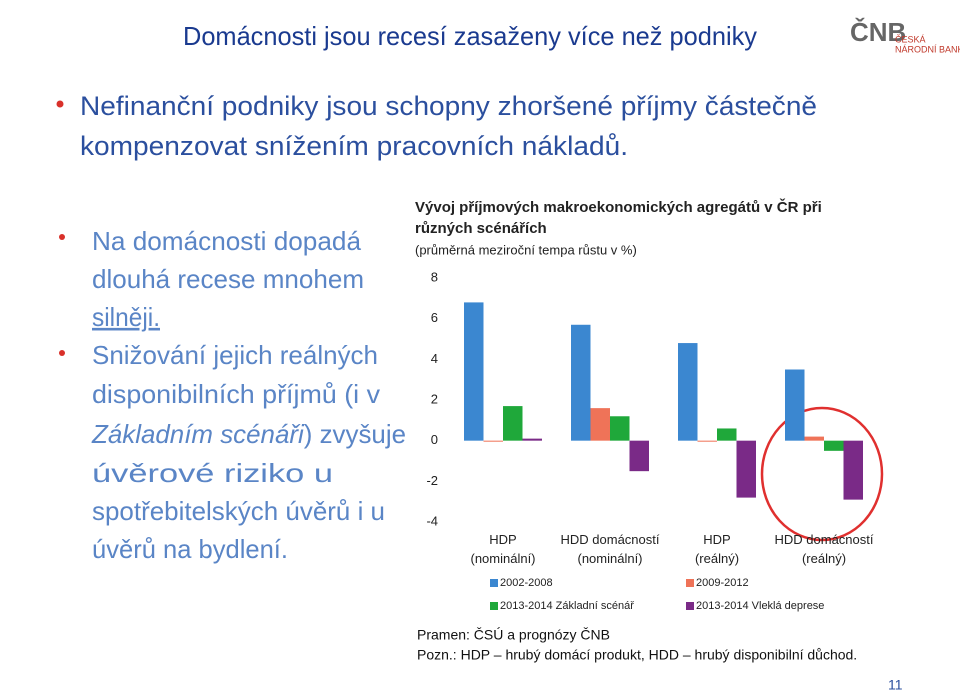 This screenshot has height=696, width=960. What do you see at coordinates (434, 398) in the screenshot?
I see `y-tick-label: 2` at bounding box center [434, 398].